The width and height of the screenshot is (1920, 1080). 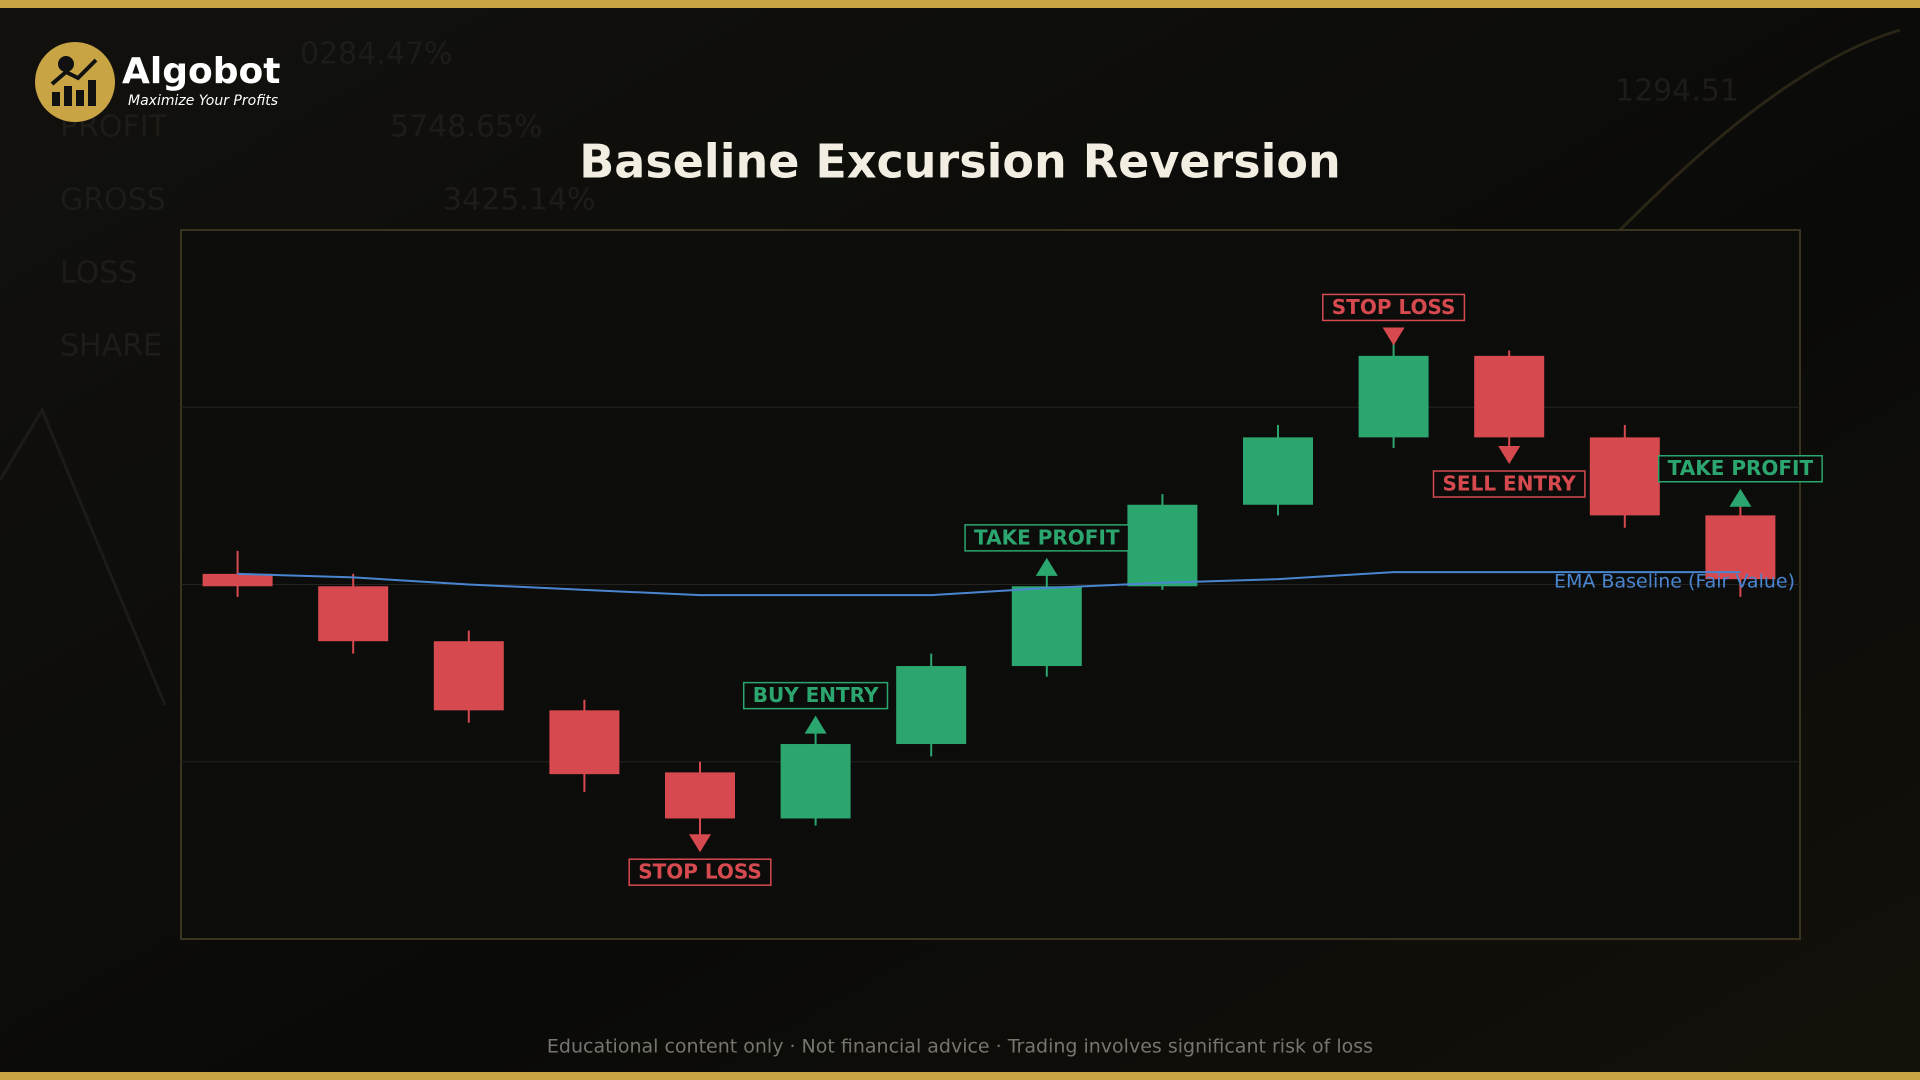 I want to click on top-bar, so click(x=960, y=4).